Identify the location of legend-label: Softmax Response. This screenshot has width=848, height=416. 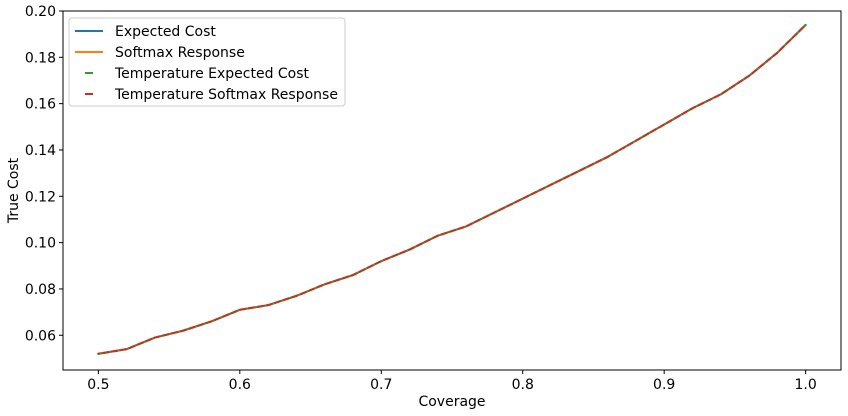
(180, 53).